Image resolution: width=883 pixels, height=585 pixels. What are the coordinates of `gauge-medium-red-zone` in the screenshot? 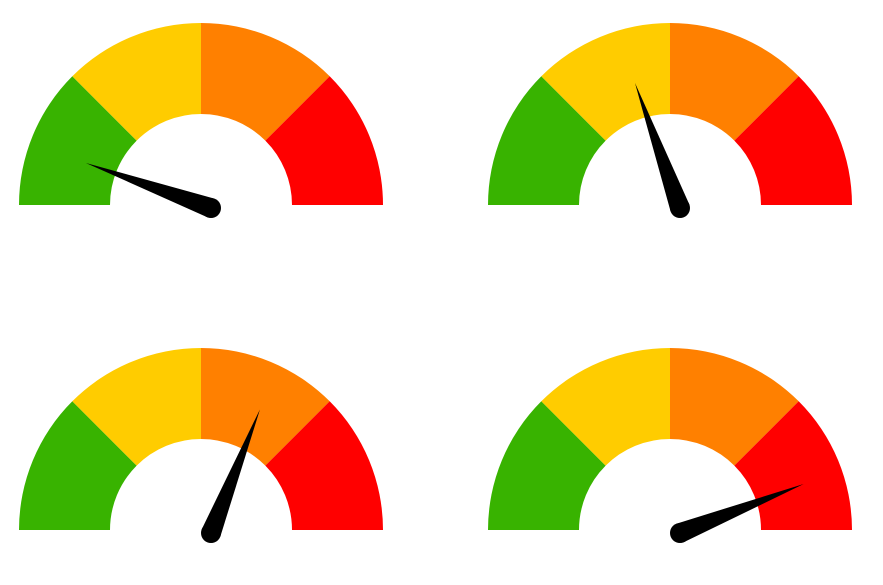 It's located at (793, 140).